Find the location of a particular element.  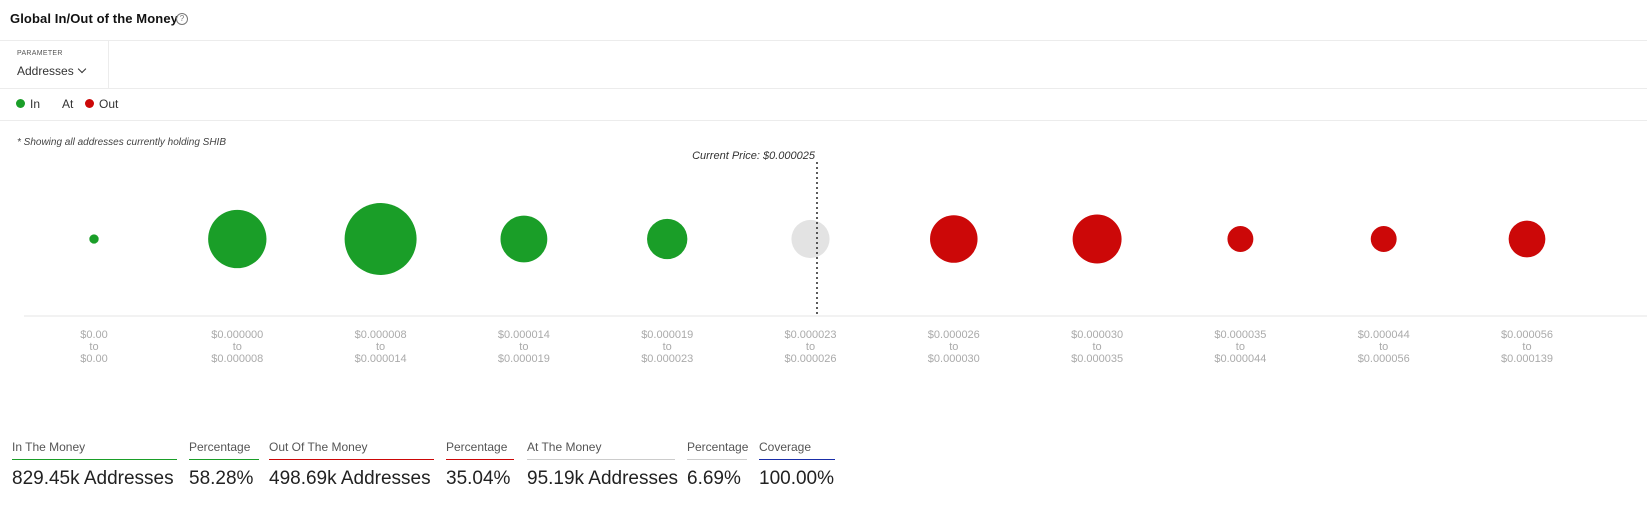

stat-value: 58.28% is located at coordinates (221, 478).